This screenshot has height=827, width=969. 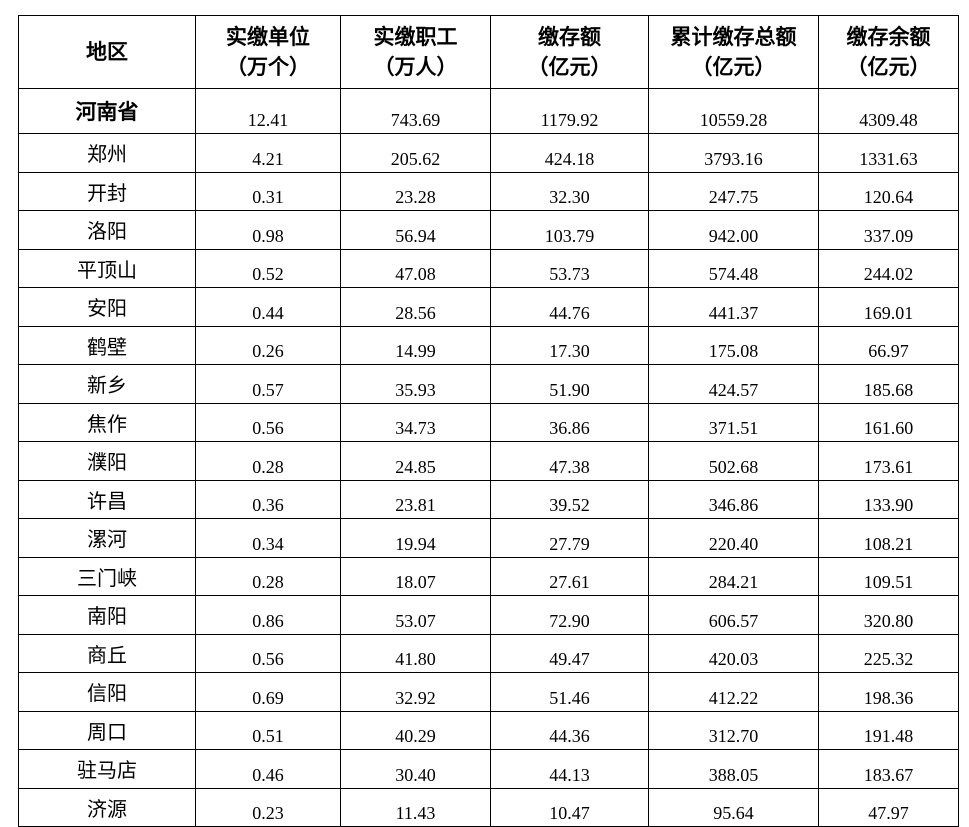 I want to click on value-cell: 32.30, so click(x=569, y=191).